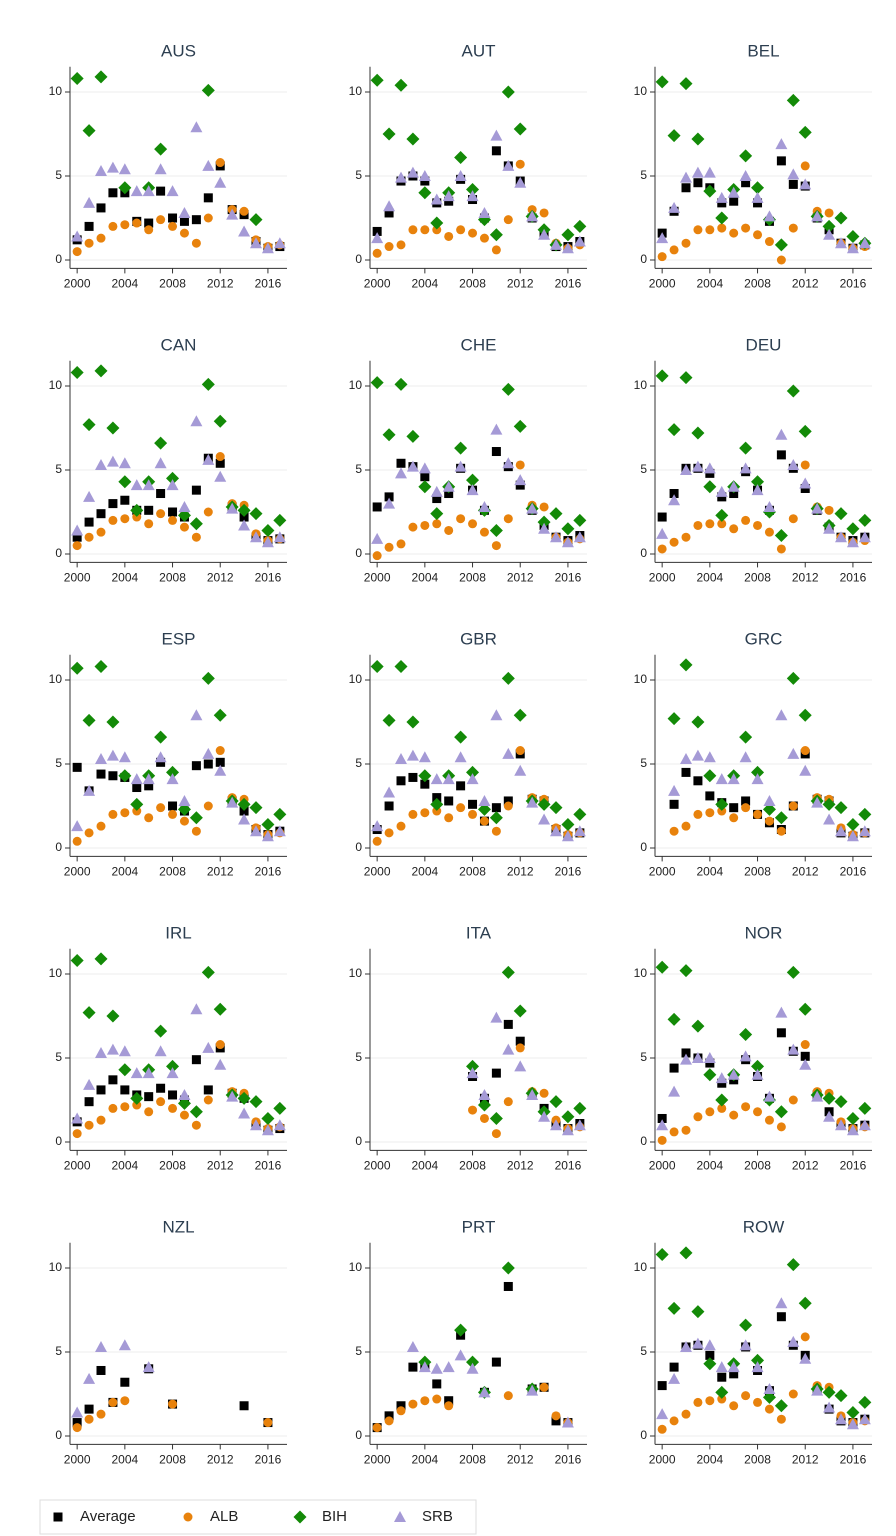 Image resolution: width=896 pixels, height=1536 pixels. Describe the element at coordinates (258, 1517) in the screenshot. I see `legend-box` at that location.